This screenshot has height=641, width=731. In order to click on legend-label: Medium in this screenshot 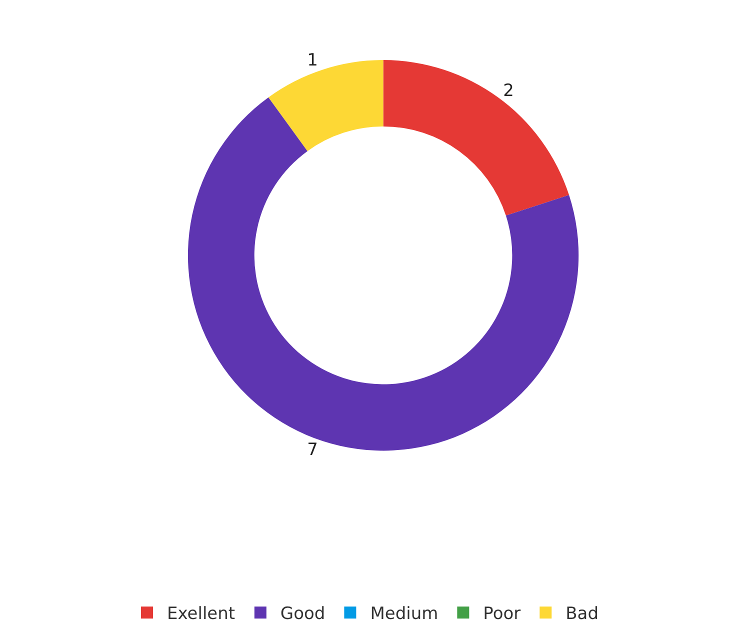, I will do `click(404, 614)`.